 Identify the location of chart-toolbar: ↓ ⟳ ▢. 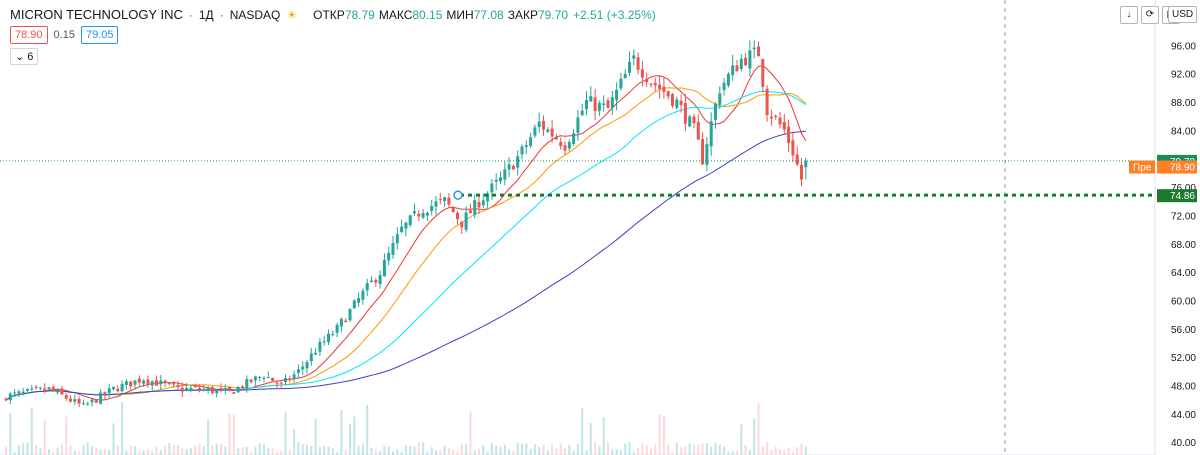
(1150, 15).